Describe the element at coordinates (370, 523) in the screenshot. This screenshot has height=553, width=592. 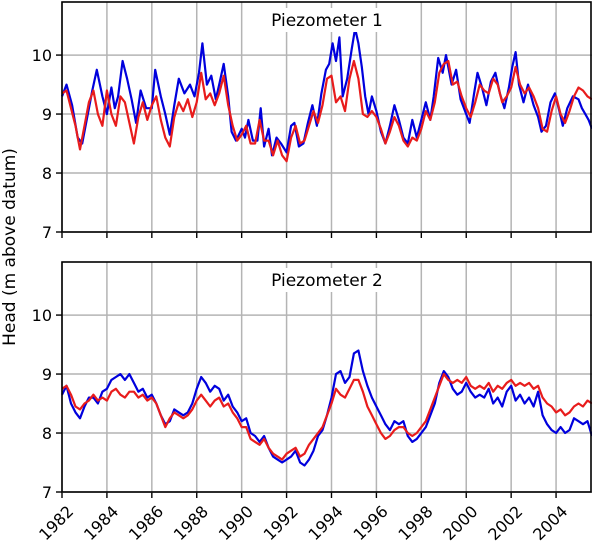
I see `x-tick-label: 1996` at that location.